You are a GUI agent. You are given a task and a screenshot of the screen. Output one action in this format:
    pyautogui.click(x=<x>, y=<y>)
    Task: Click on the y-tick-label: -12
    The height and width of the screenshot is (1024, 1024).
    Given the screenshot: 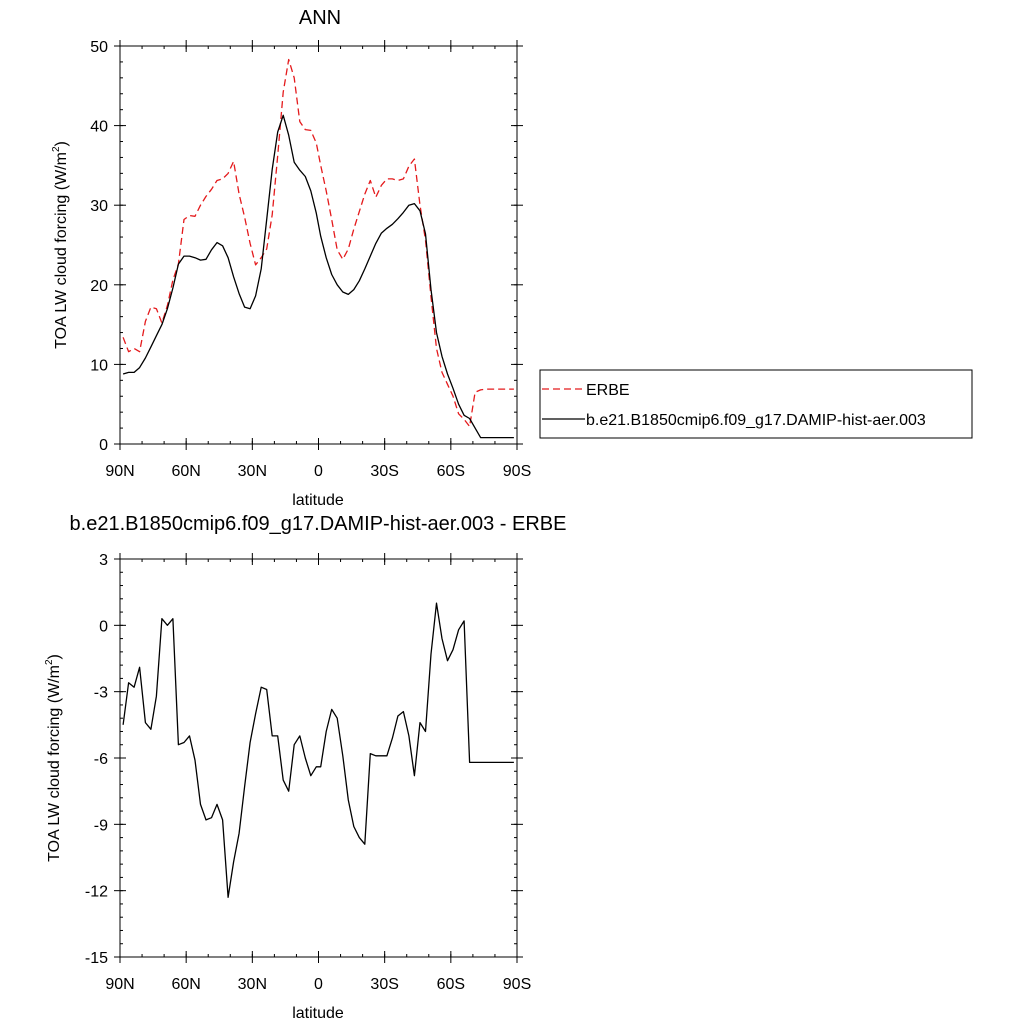 What is the action you would take?
    pyautogui.click(x=96, y=892)
    